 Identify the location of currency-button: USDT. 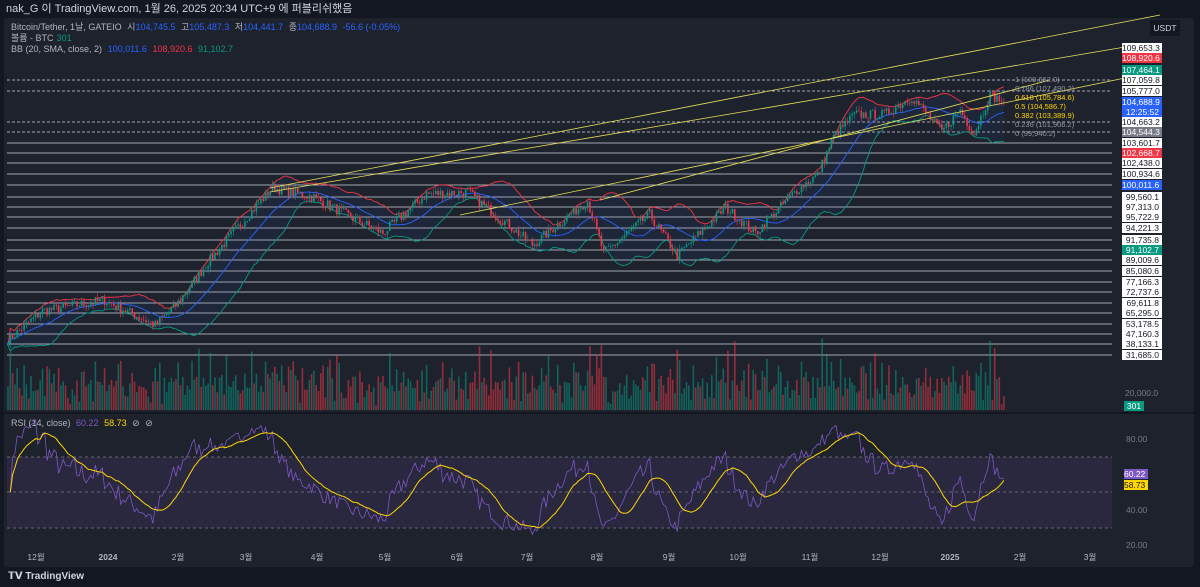
(1165, 28).